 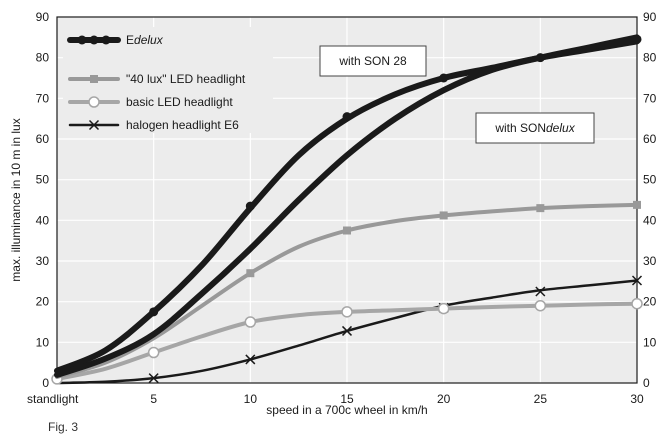 What do you see at coordinates (650, 342) in the screenshot?
I see `y-tick-label-right: 10` at bounding box center [650, 342].